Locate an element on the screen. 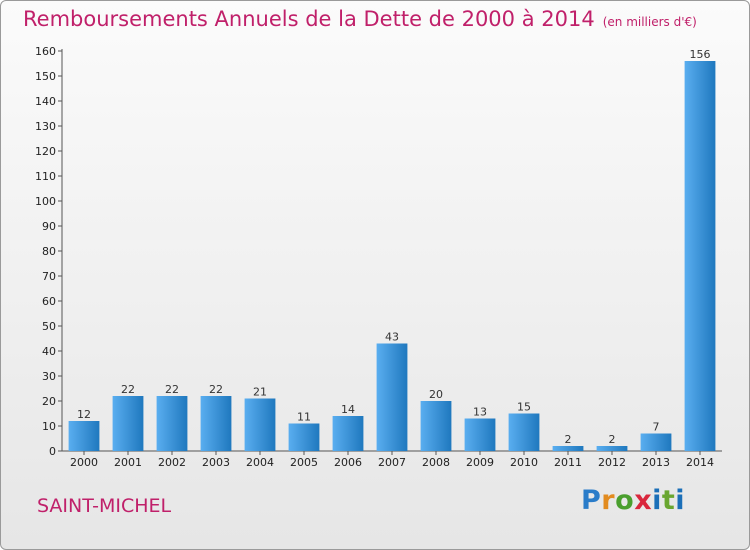  x-tick-label: 2011 is located at coordinates (568, 462).